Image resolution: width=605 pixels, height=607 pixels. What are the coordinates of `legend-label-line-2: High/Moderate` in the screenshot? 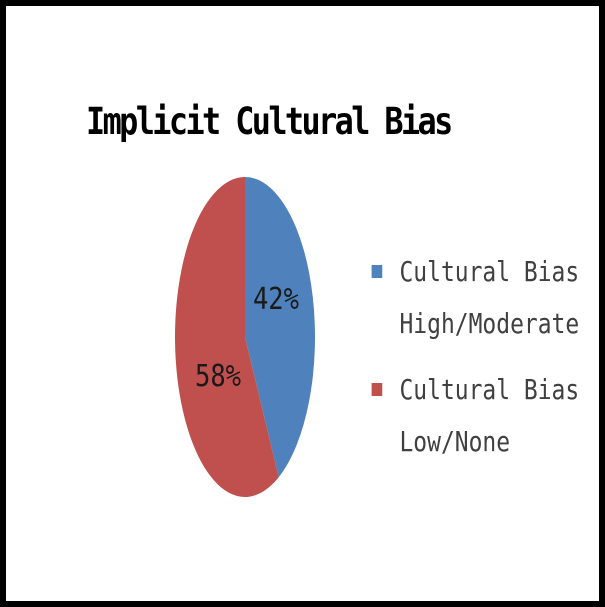 It's located at (489, 323).